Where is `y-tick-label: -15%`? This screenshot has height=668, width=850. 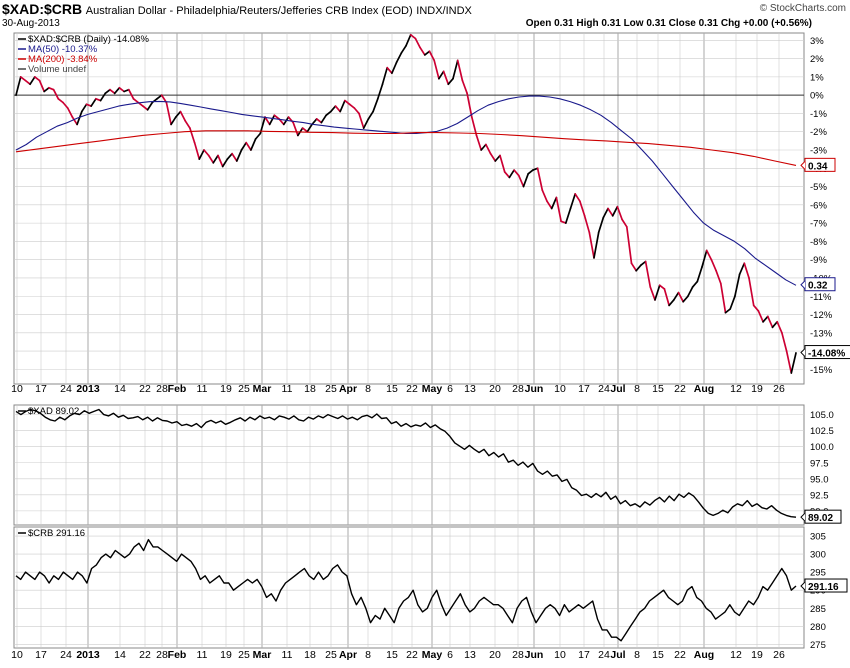 y-tick-label: -15% is located at coordinates (821, 370).